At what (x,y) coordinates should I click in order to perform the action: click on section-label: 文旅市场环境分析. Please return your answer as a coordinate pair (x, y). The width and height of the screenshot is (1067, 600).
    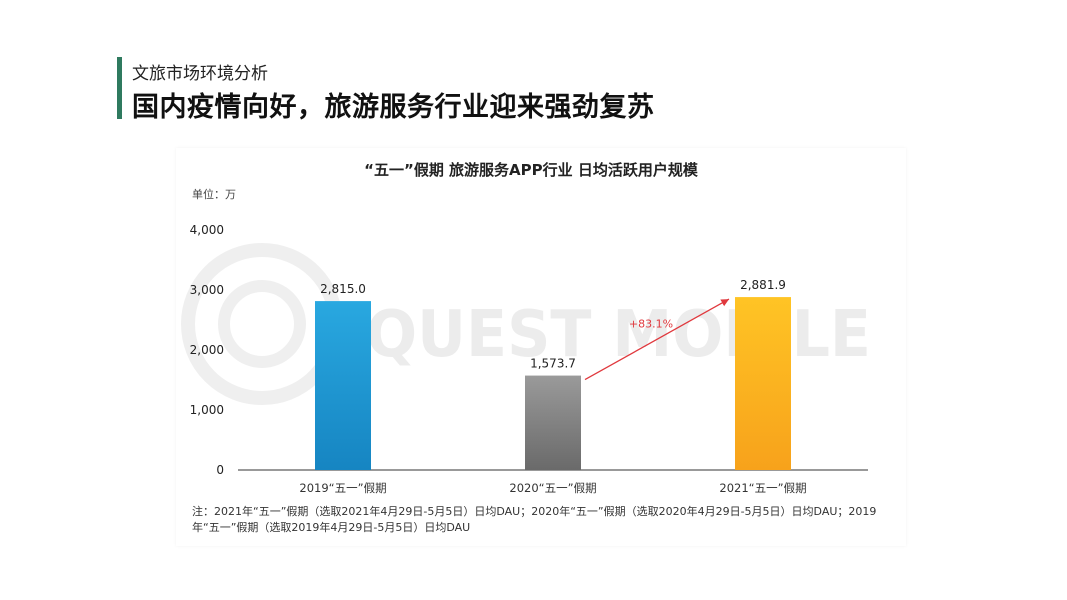
    Looking at the image, I should click on (200, 74).